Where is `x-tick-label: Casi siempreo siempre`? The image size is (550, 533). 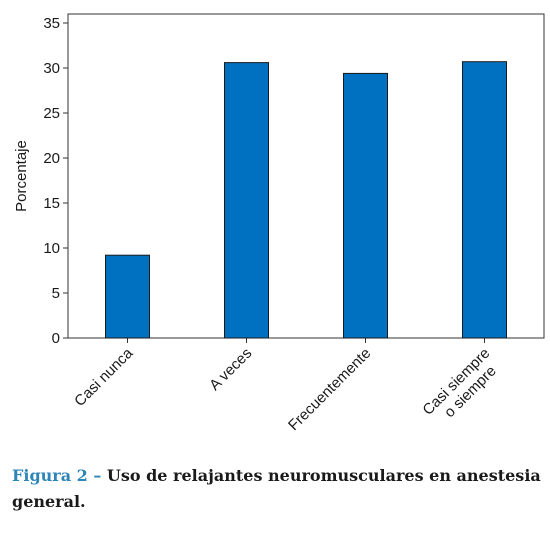 x-tick-label: Casi siempreo siempre is located at coordinates (462, 388).